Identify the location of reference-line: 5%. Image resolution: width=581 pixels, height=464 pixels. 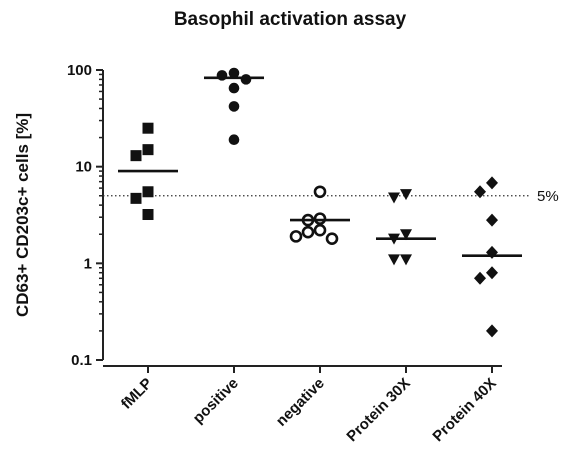
(331, 196).